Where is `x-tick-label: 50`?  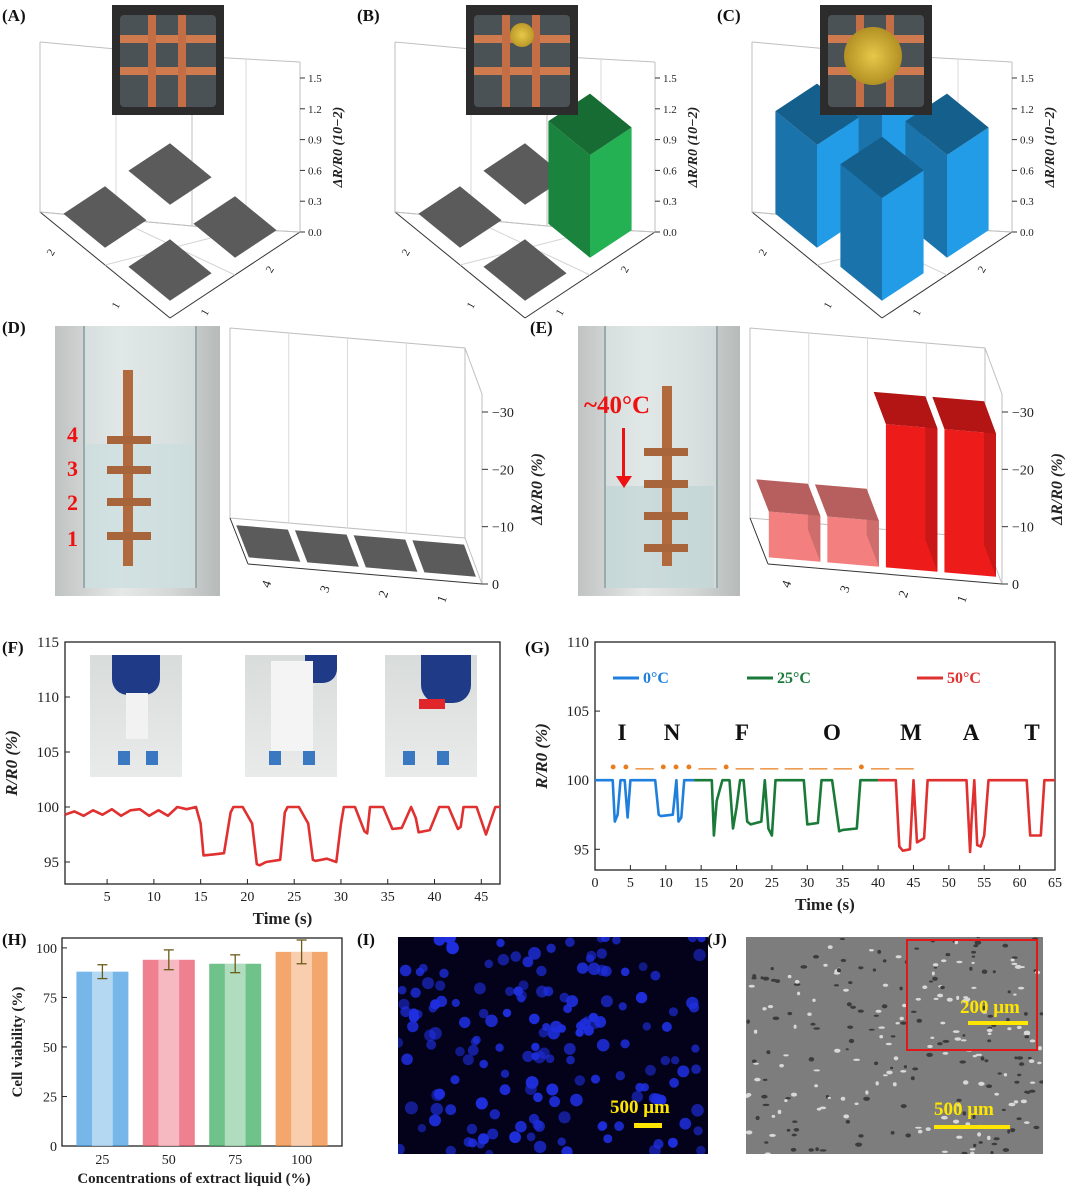
x-tick-label: 50 is located at coordinates (169, 1160).